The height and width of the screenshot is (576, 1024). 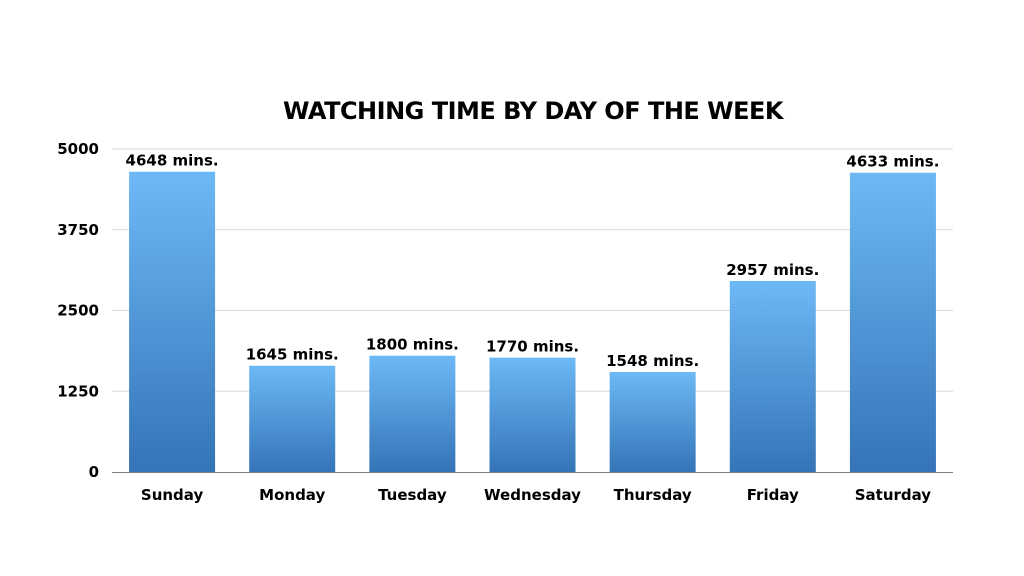 I want to click on y-tick-label: 5000, so click(x=78, y=149).